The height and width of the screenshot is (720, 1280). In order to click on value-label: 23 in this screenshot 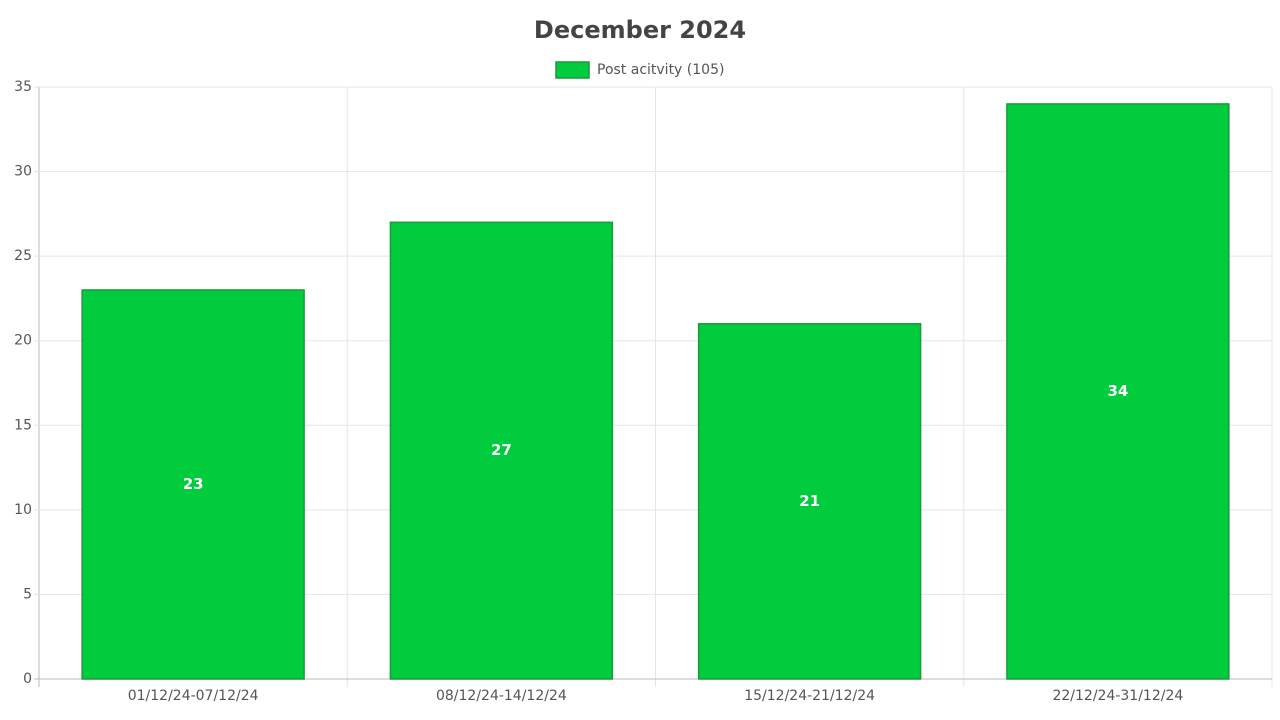, I will do `click(193, 484)`.